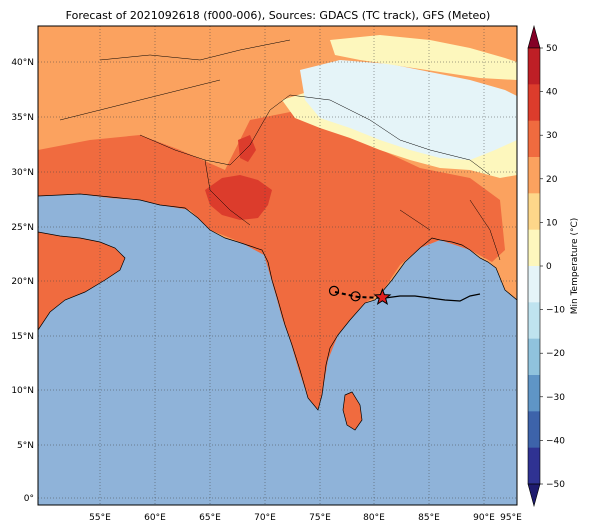 The image size is (592, 529). What do you see at coordinates (552, 93) in the screenshot?
I see `colorbar-tick-label: 40` at bounding box center [552, 93].